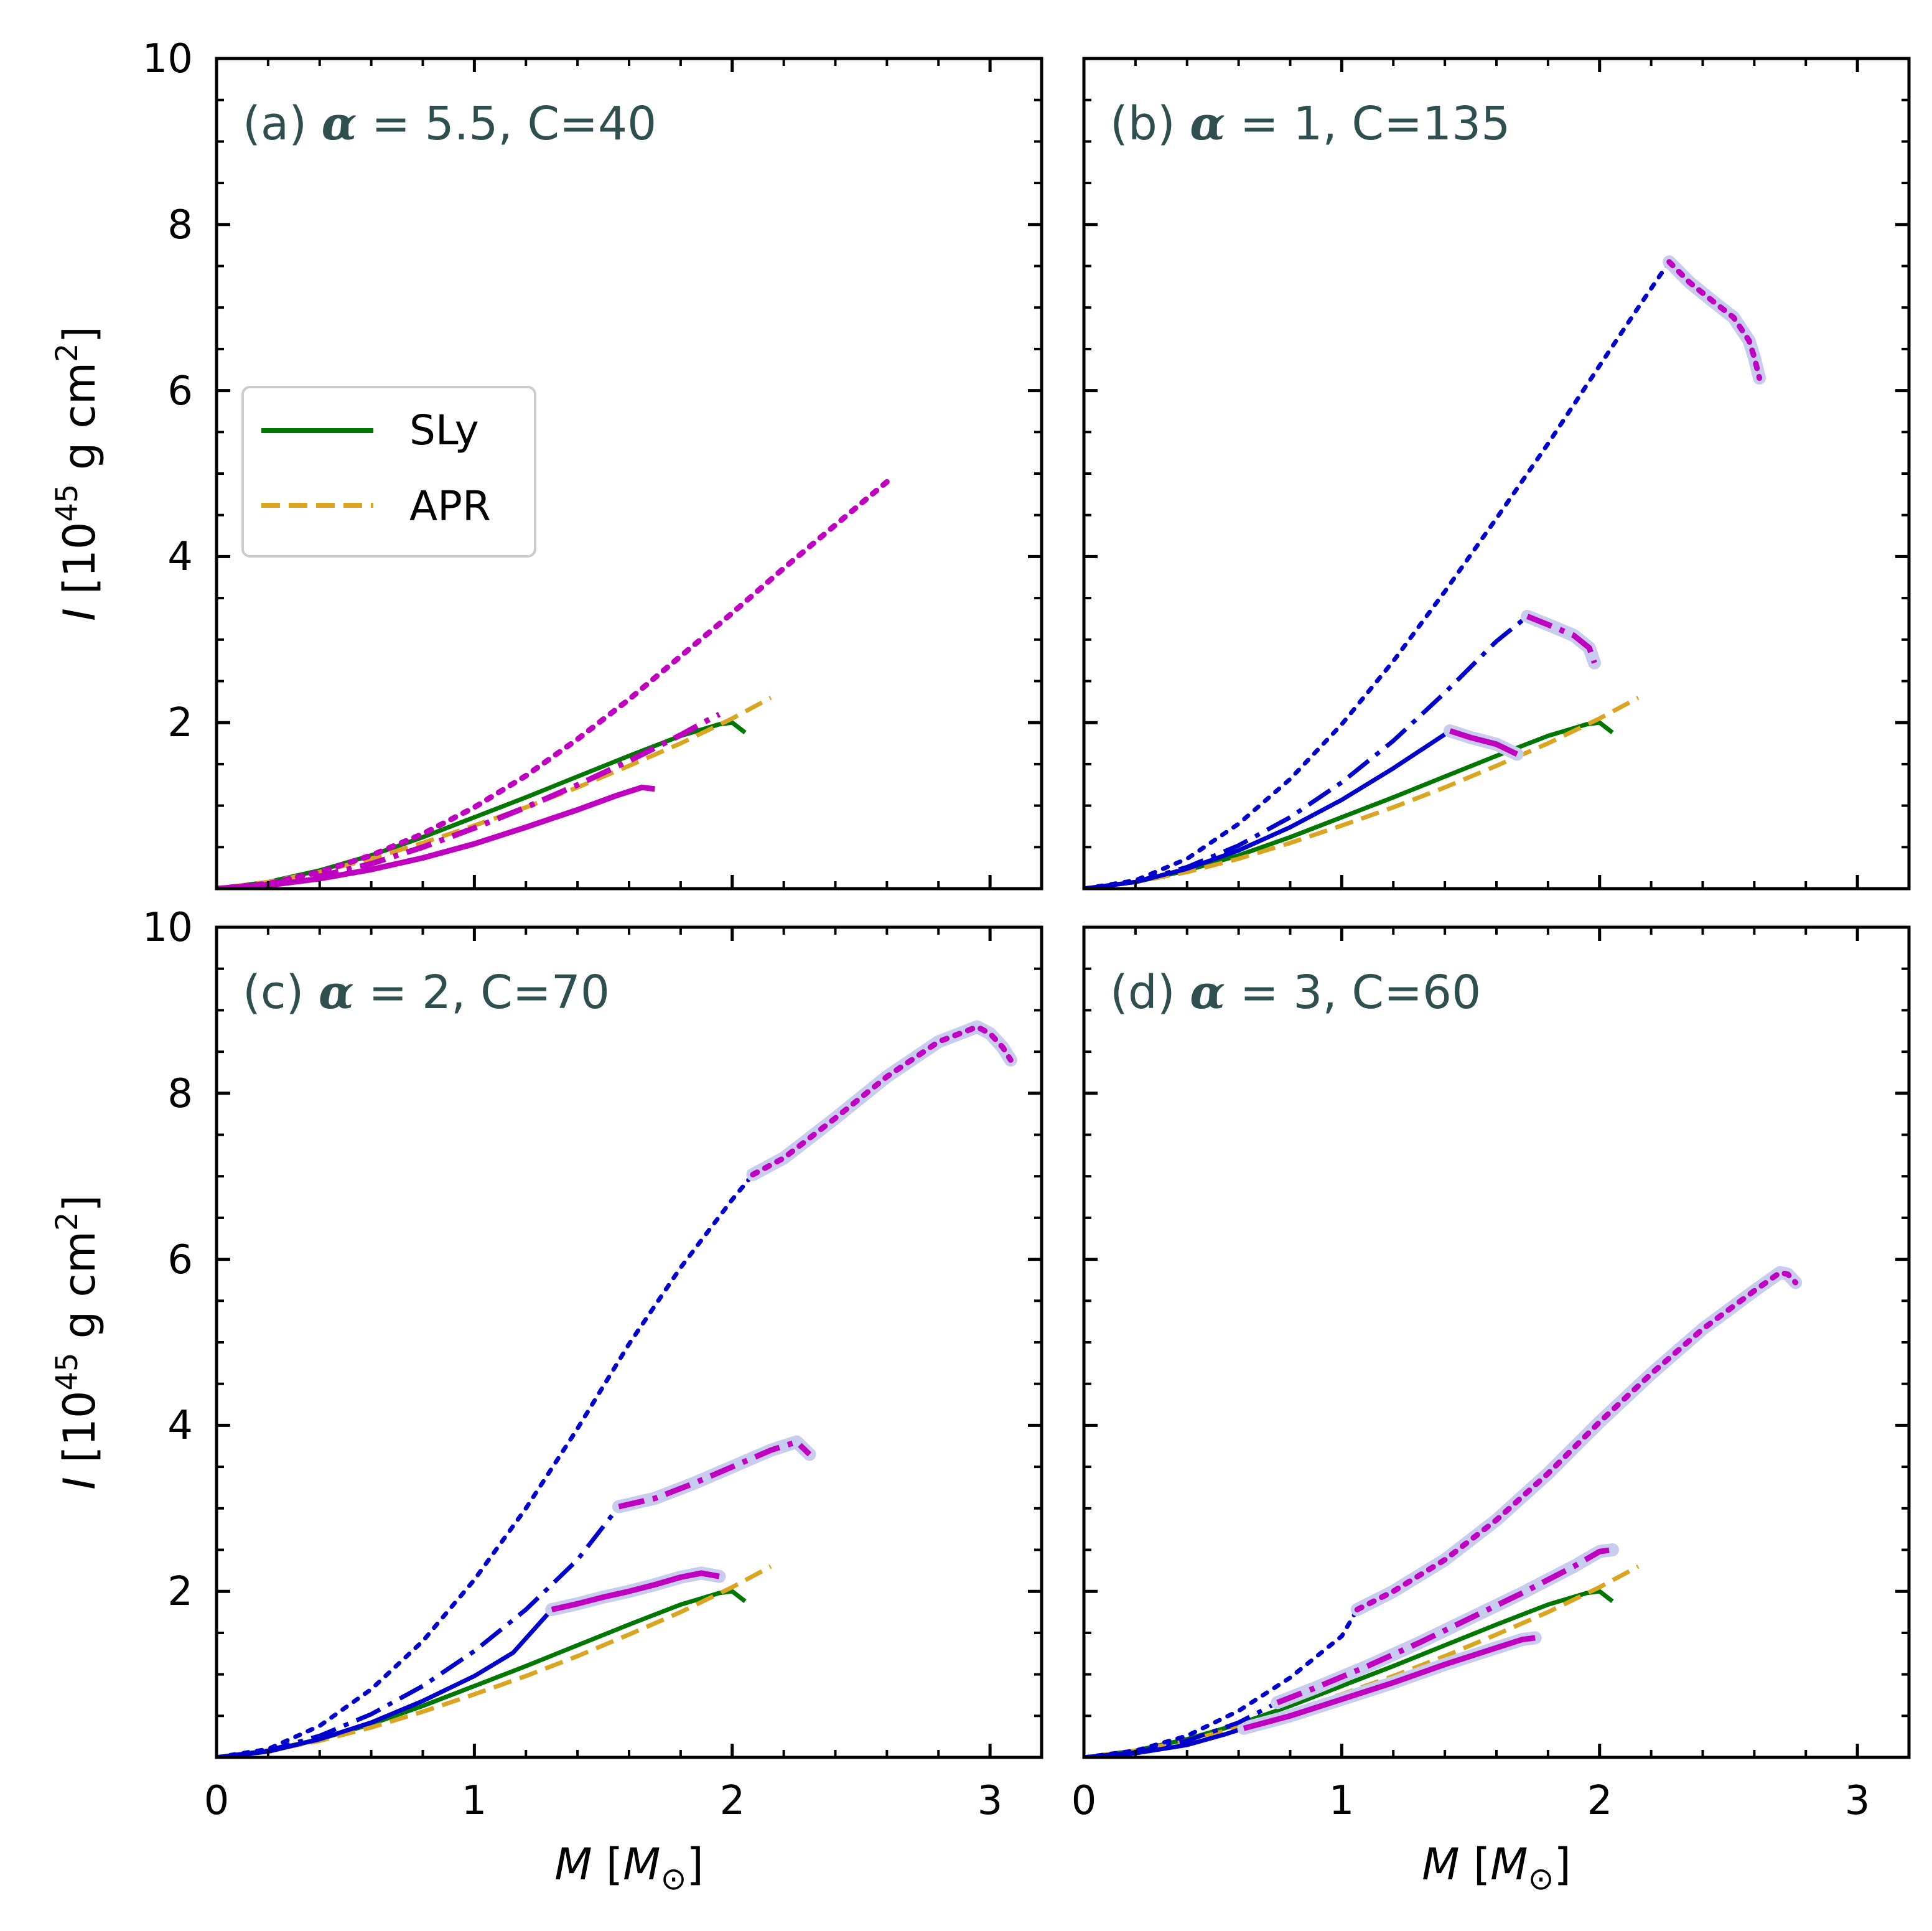 The width and height of the screenshot is (1932, 1931). I want to click on panel-d-series-hybrid-dotted, so click(1576, 1440).